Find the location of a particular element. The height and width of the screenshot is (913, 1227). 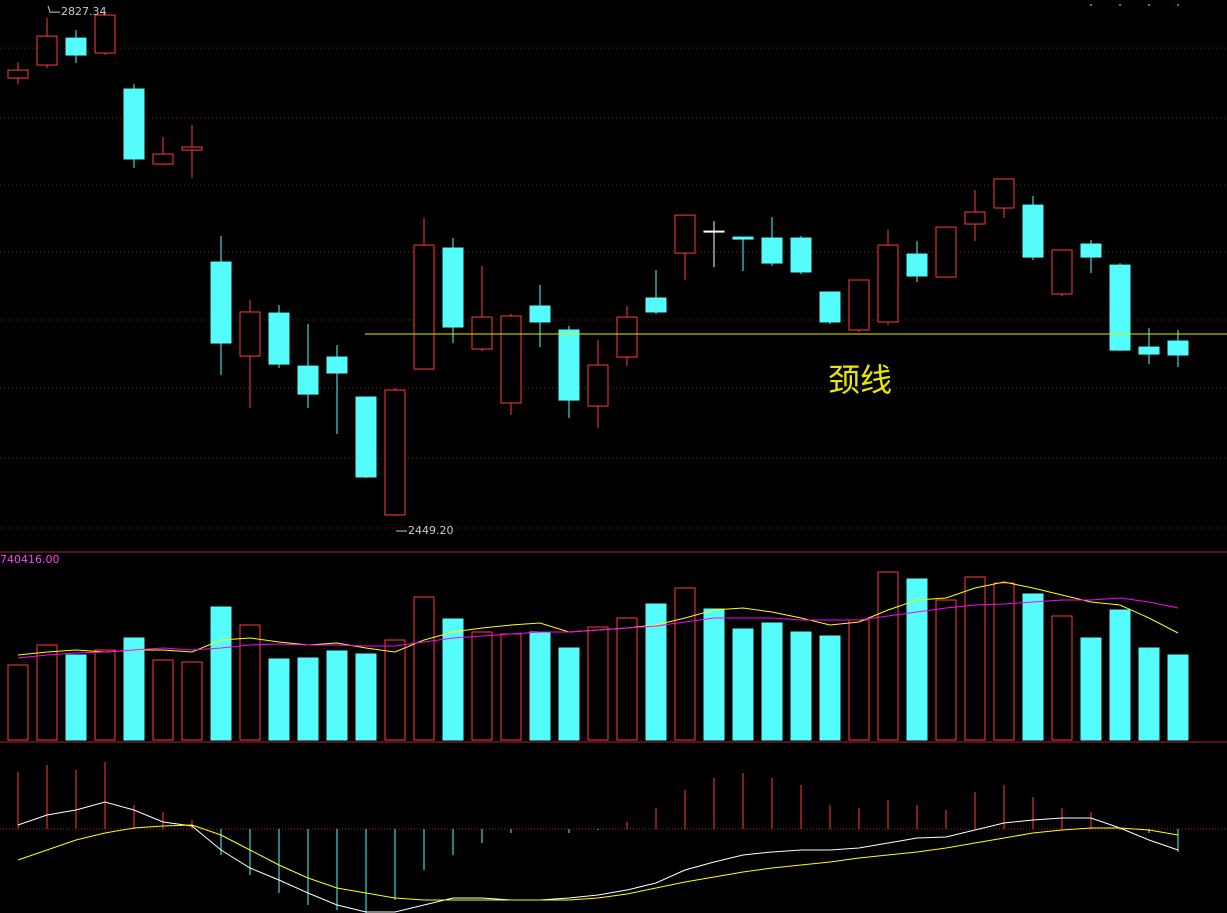

neckline-label: 颈线 is located at coordinates (860, 380).